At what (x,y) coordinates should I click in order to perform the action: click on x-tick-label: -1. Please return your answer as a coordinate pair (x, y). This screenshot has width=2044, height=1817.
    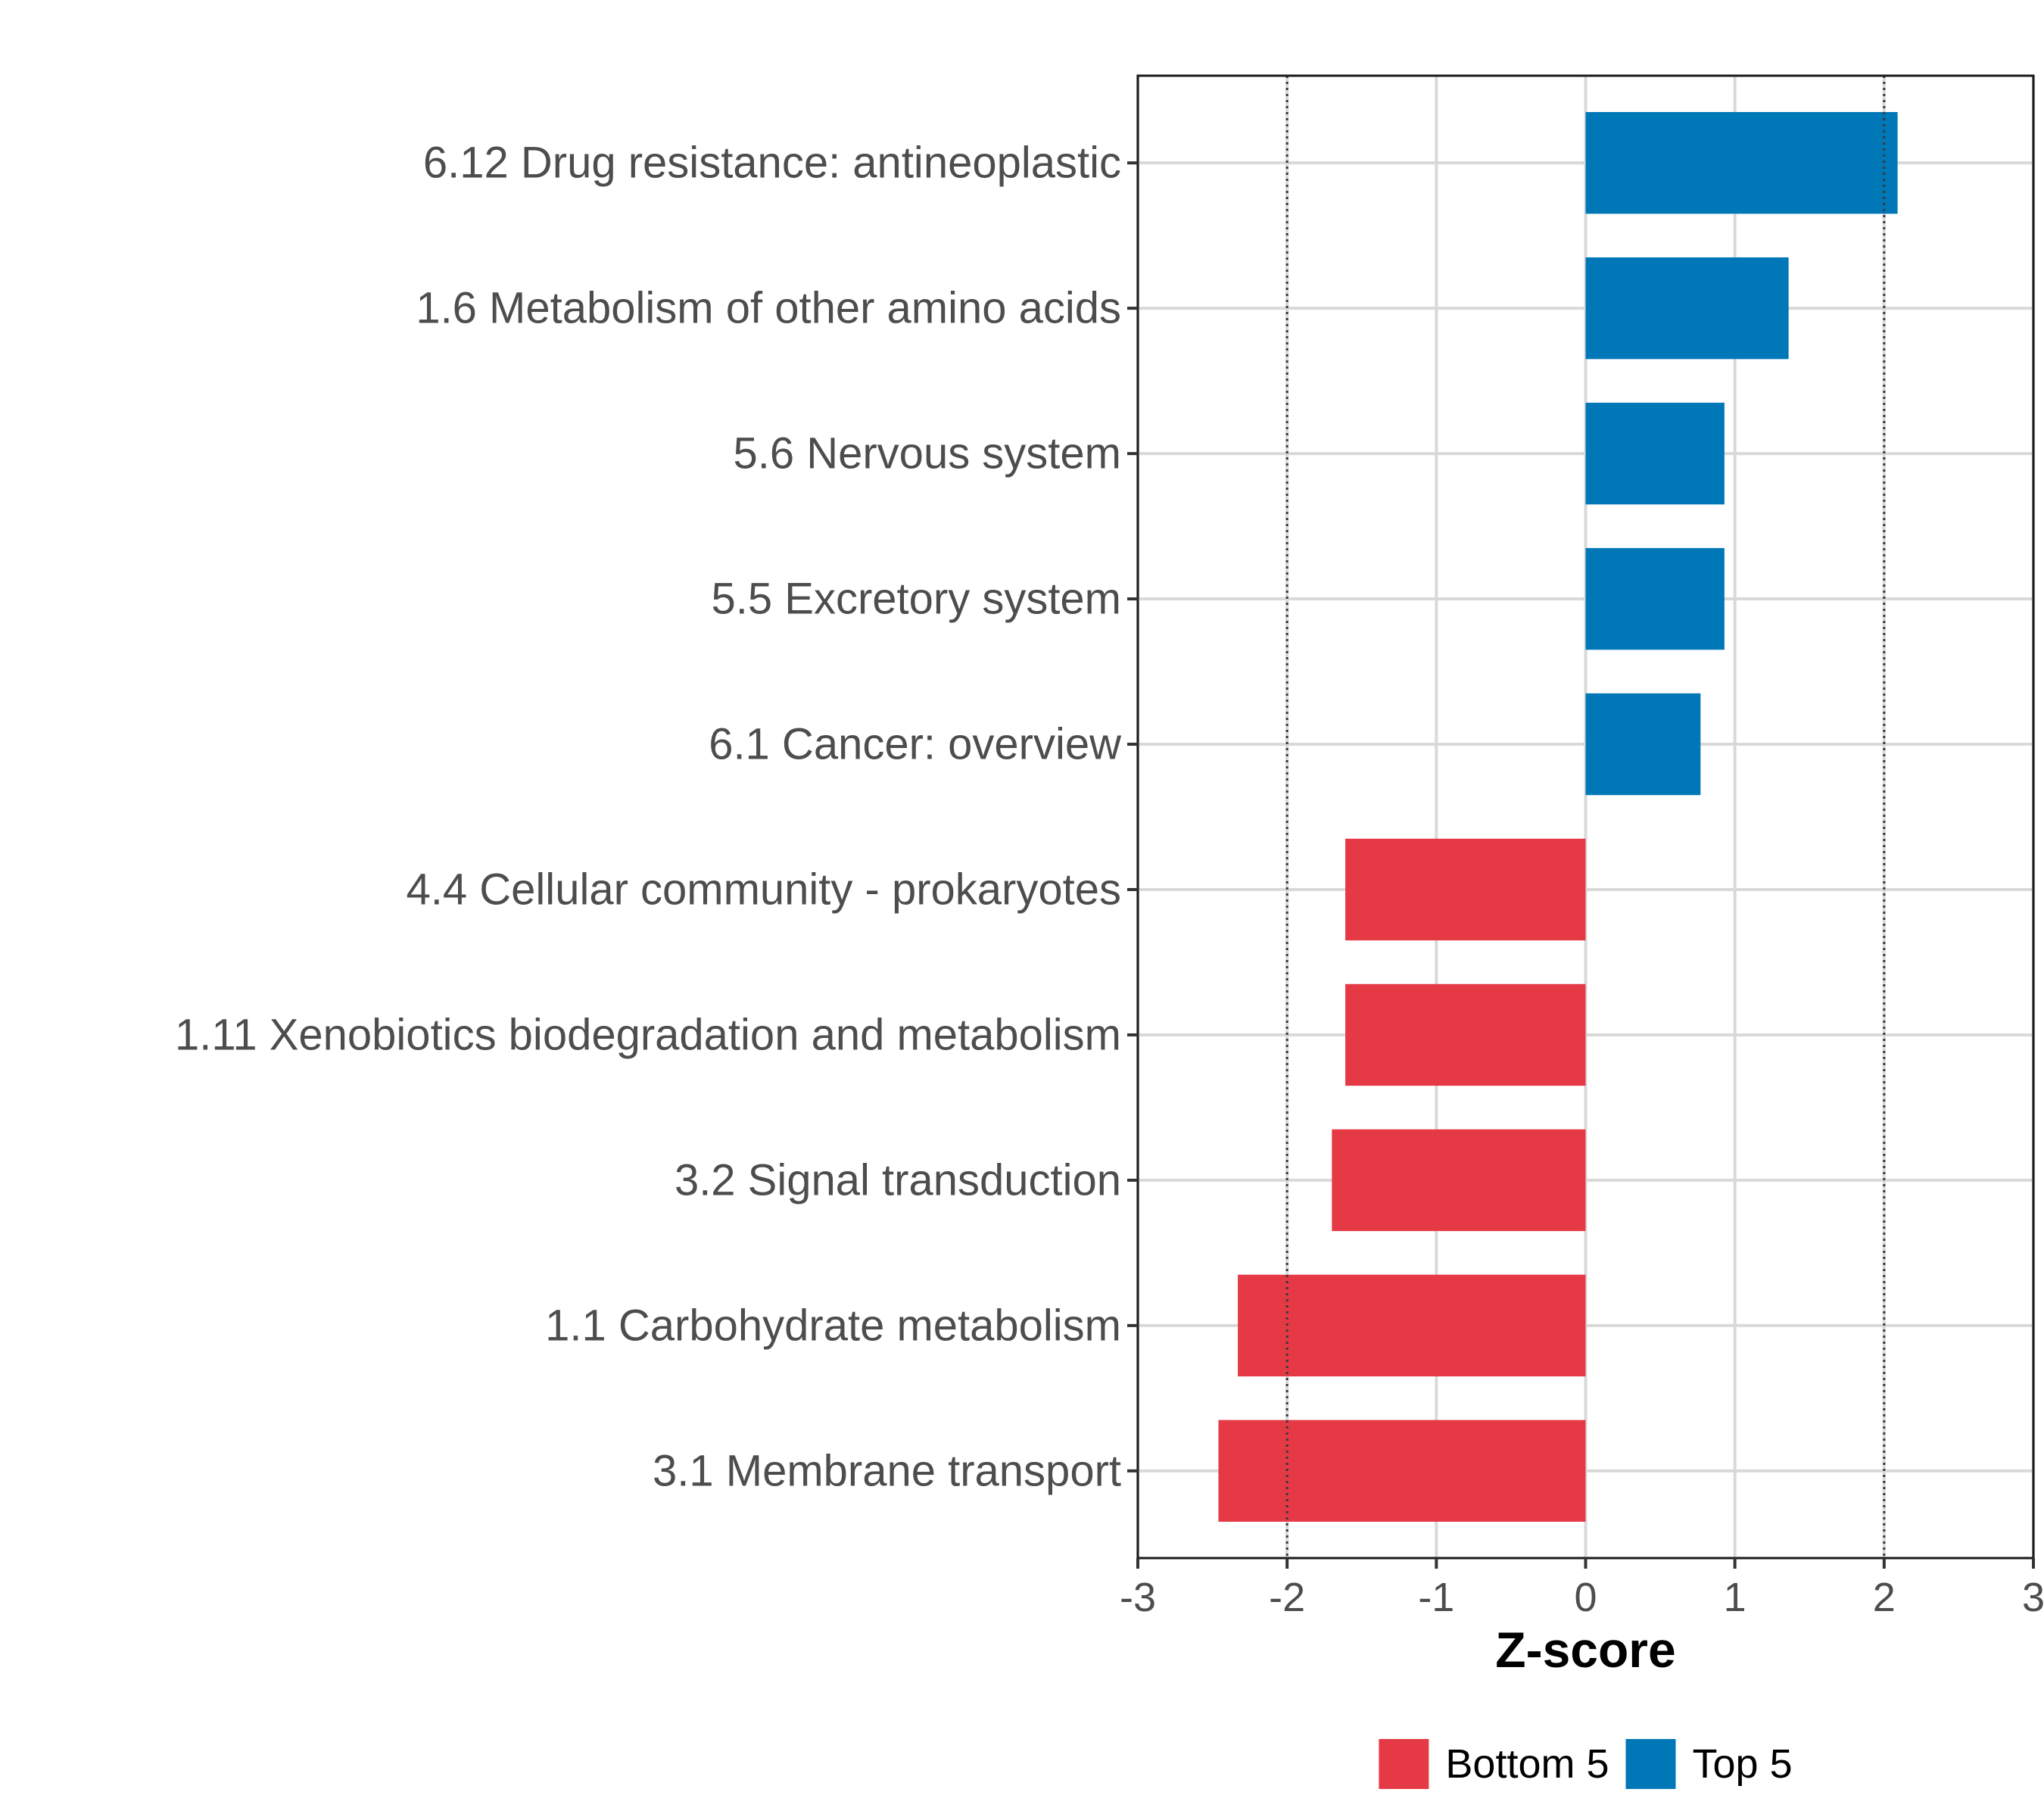
    Looking at the image, I should click on (1436, 1597).